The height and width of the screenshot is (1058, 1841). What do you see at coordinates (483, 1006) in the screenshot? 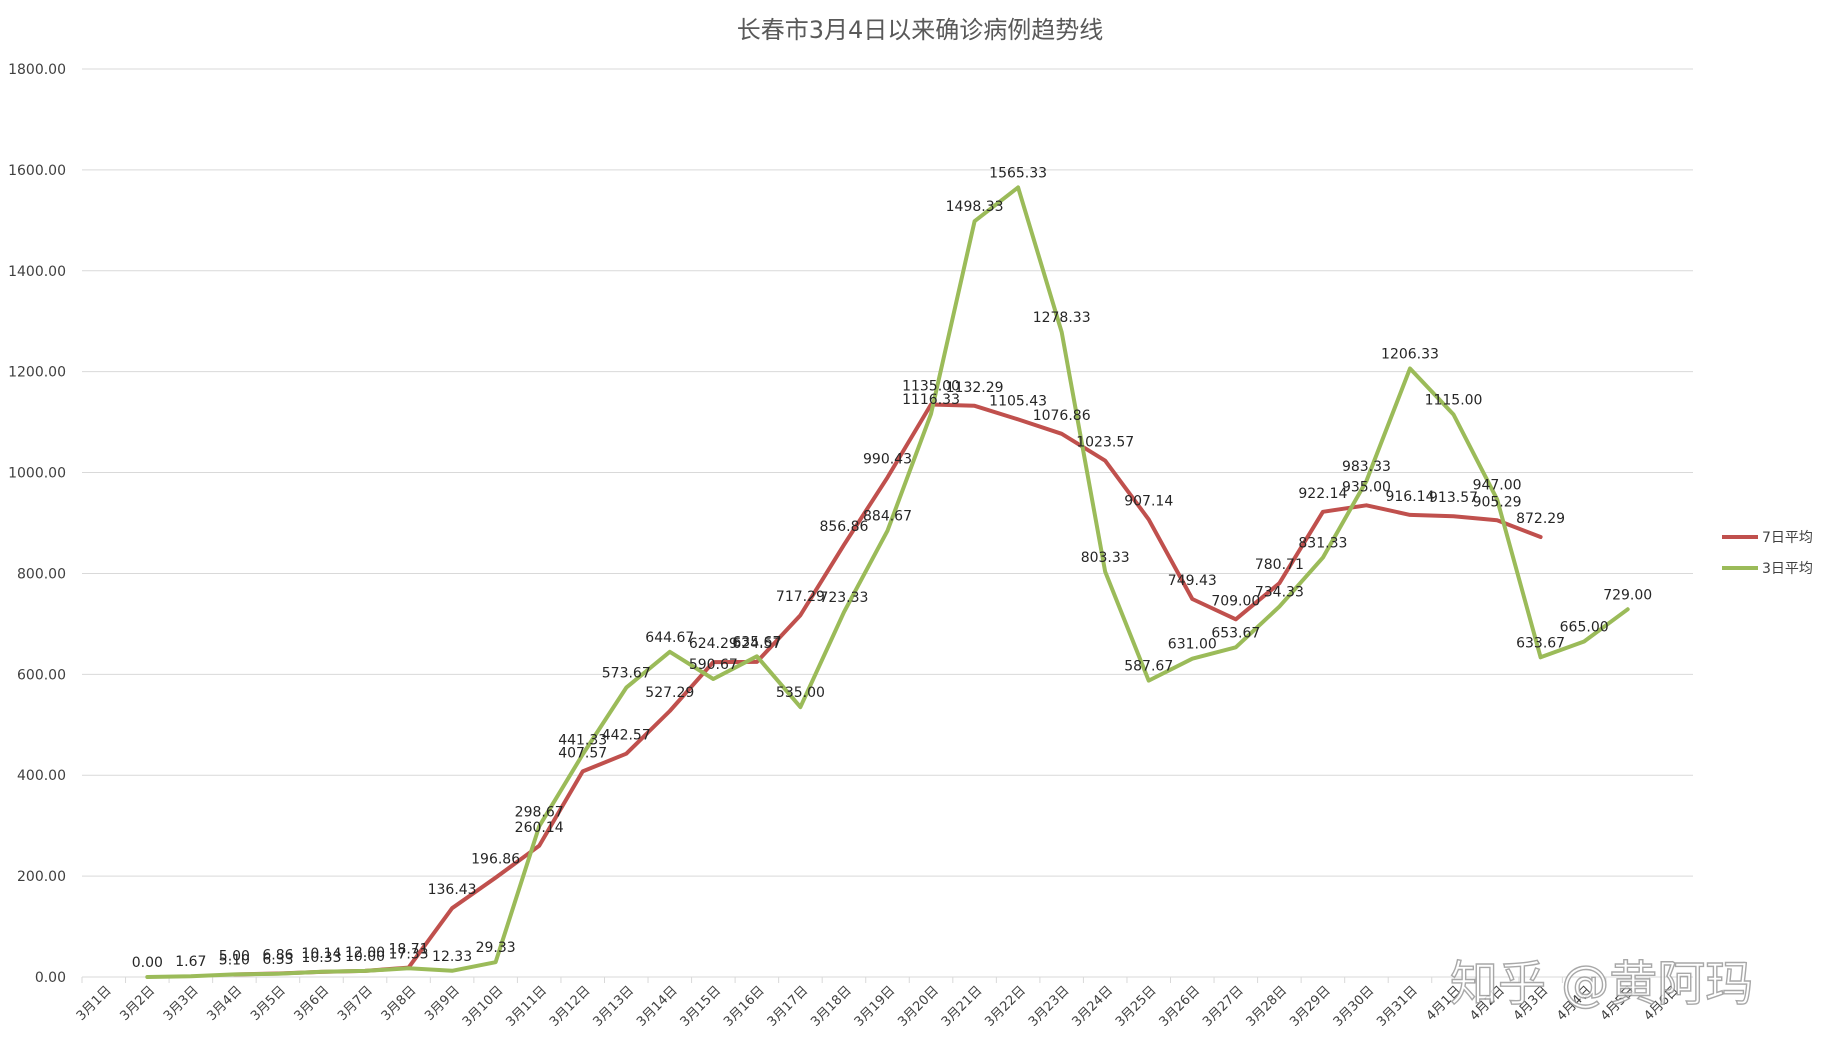
I see `x-tick-label: 3月10日` at bounding box center [483, 1006].